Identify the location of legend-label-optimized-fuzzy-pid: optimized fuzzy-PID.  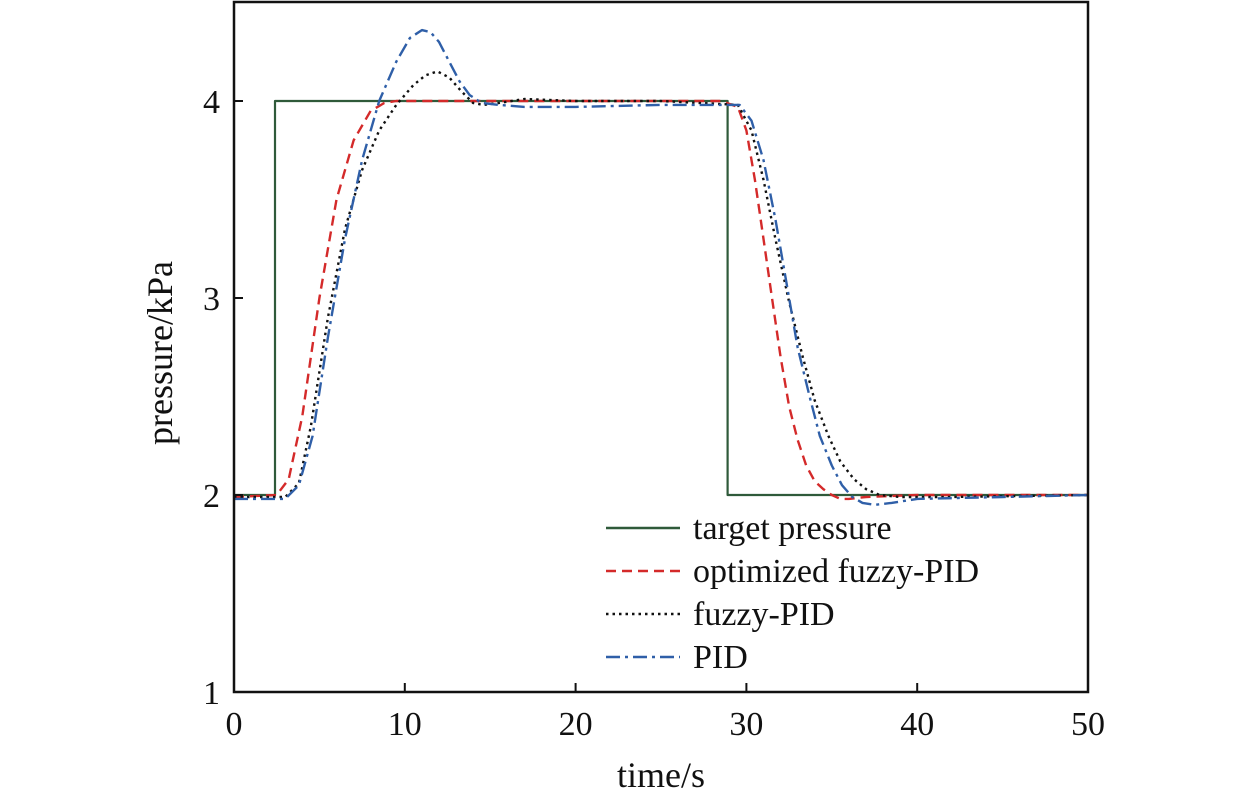
(836, 571).